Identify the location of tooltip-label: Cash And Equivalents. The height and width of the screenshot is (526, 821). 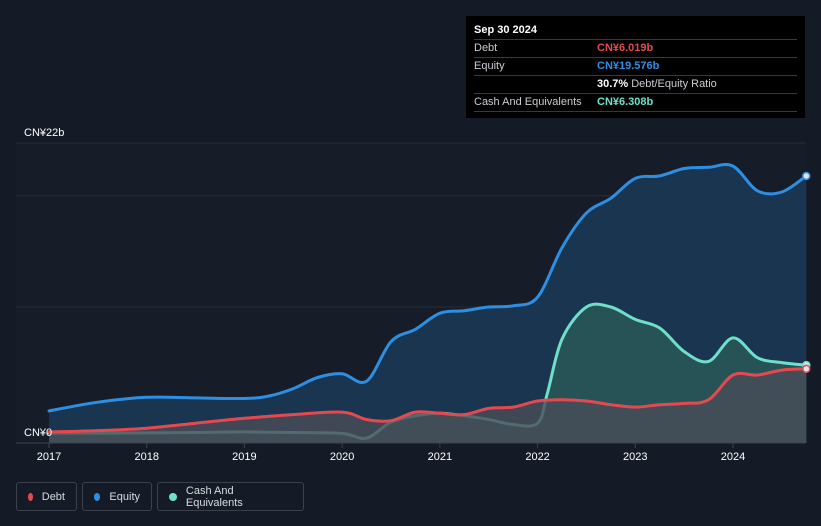
(528, 102).